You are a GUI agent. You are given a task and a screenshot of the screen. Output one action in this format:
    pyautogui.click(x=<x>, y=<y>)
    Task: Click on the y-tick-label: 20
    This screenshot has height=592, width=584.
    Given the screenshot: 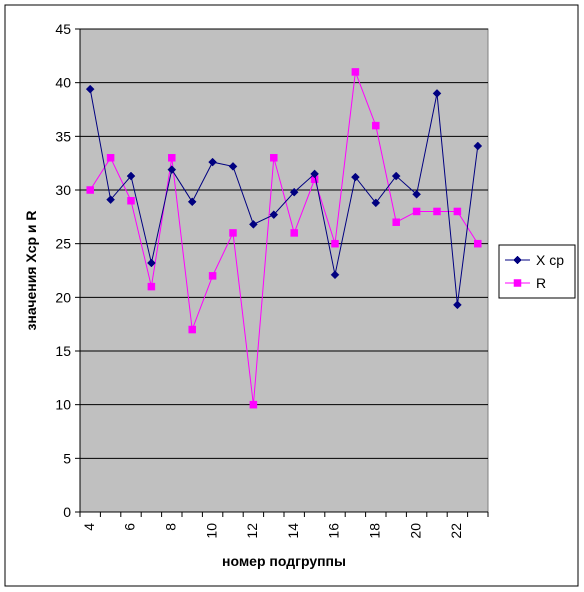 What is the action you would take?
    pyautogui.click(x=63, y=297)
    